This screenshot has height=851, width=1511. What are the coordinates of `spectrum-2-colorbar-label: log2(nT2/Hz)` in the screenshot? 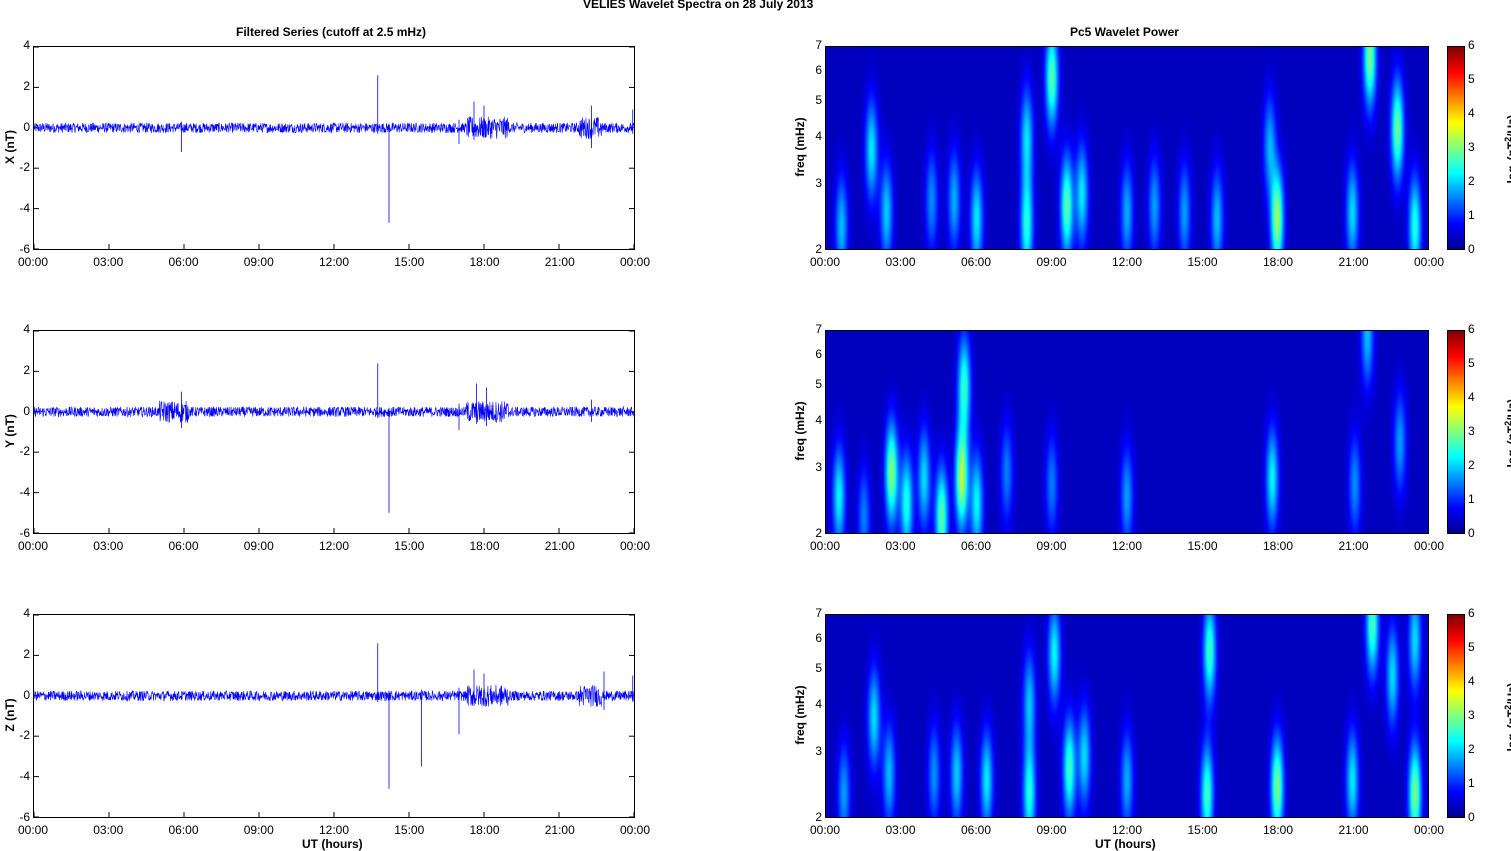 It's located at (1507, 433).